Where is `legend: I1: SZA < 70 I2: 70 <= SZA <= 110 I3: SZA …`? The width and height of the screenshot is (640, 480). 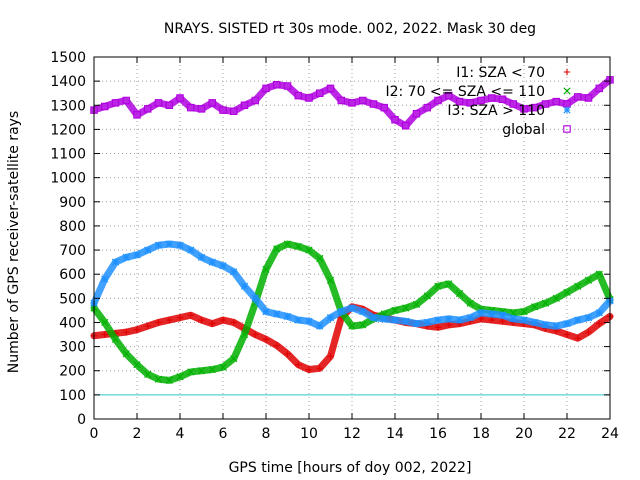
legend: I1: SZA < 70 I2: 70 <= SZA <= 110 I3: SZA … is located at coordinates (478, 101).